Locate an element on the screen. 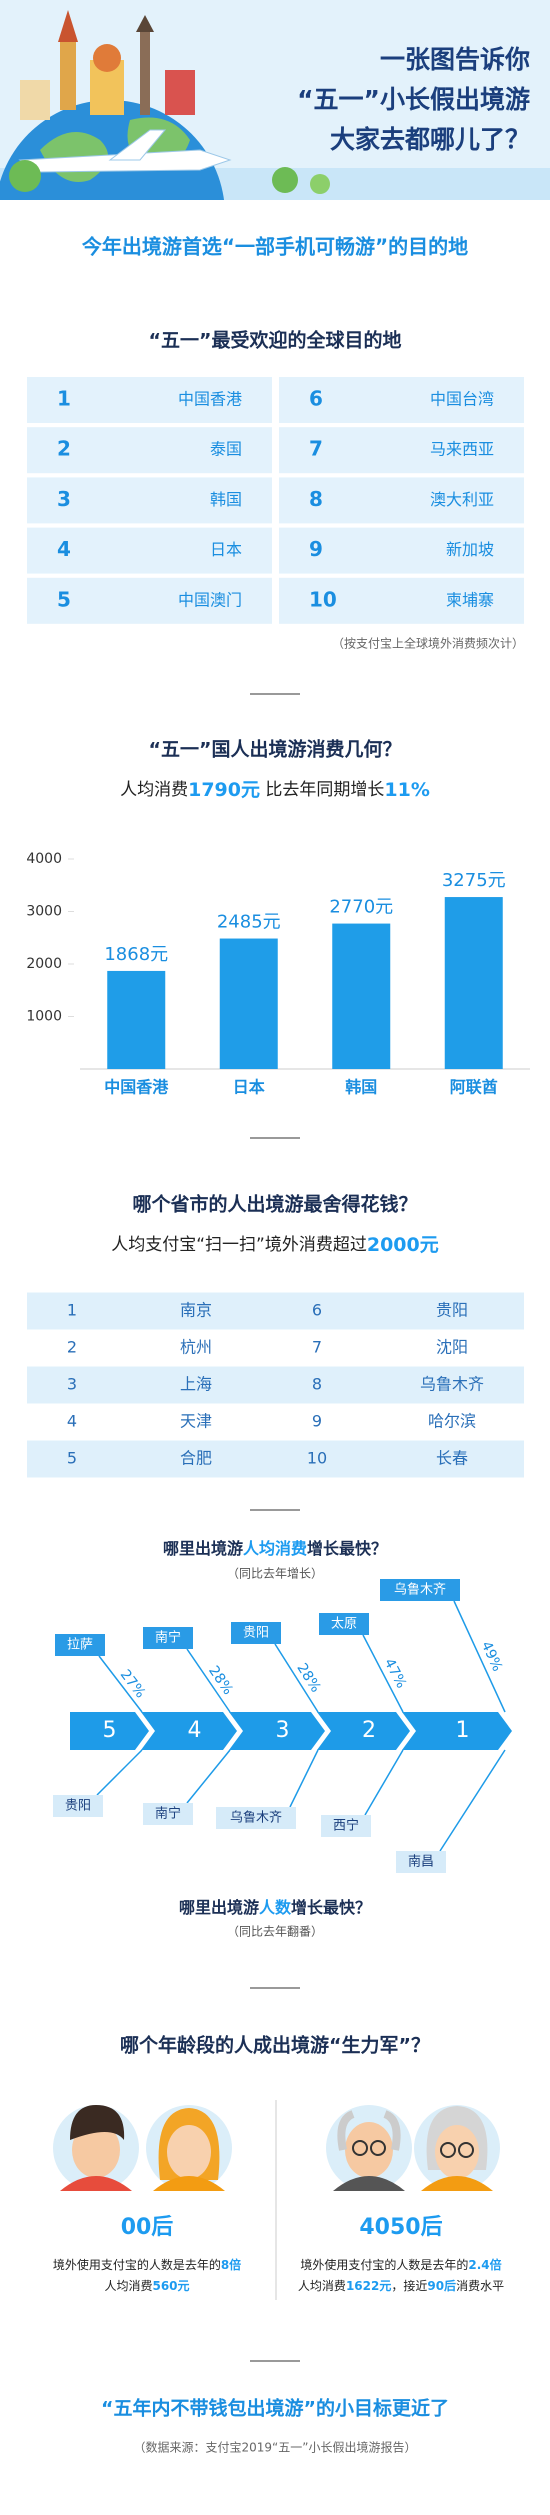 This screenshot has height=2515, width=550. highlight: 11% is located at coordinates (406, 790).